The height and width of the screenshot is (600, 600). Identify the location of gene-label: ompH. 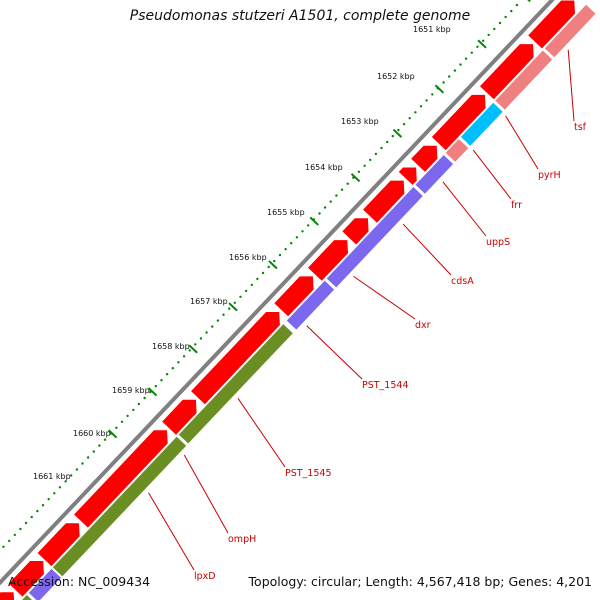
(242, 539).